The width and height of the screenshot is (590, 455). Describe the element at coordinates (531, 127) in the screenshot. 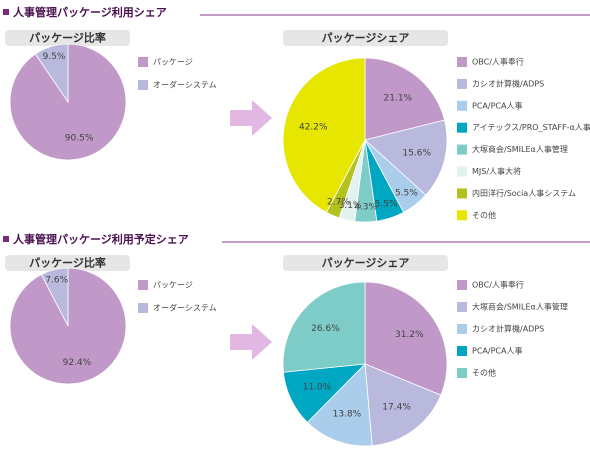

I see `legend-label: アイテックス/PRO_STAFF-α人事` at that location.